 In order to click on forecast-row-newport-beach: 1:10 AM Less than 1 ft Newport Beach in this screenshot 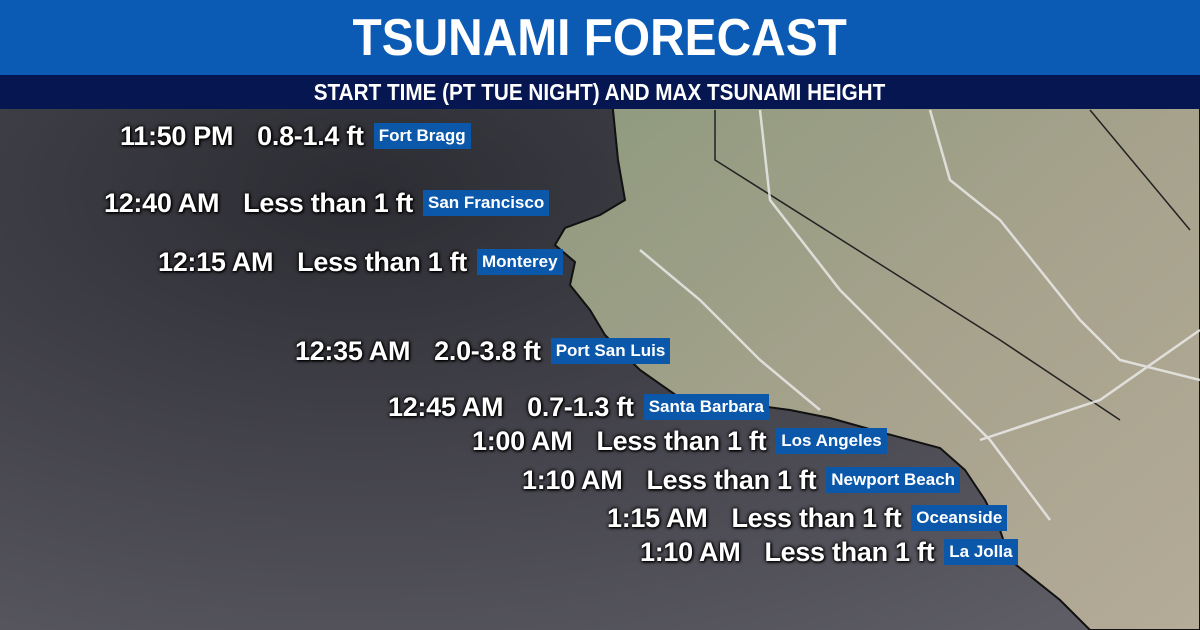, I will do `click(741, 479)`.